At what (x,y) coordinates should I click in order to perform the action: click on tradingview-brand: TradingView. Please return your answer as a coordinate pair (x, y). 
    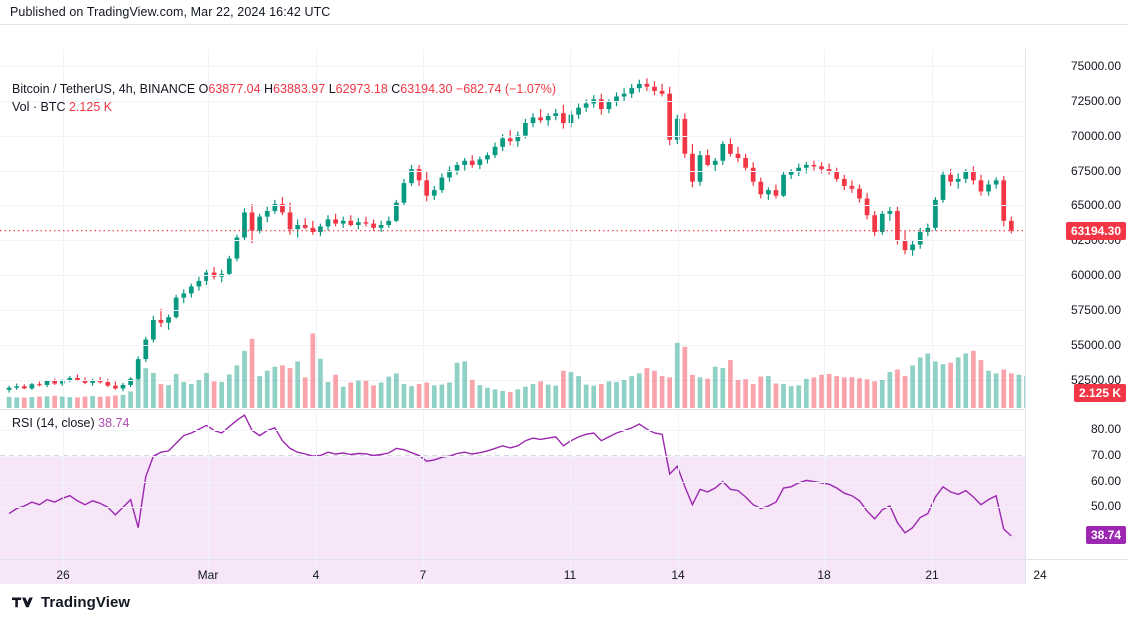
    Looking at the image, I should click on (86, 602).